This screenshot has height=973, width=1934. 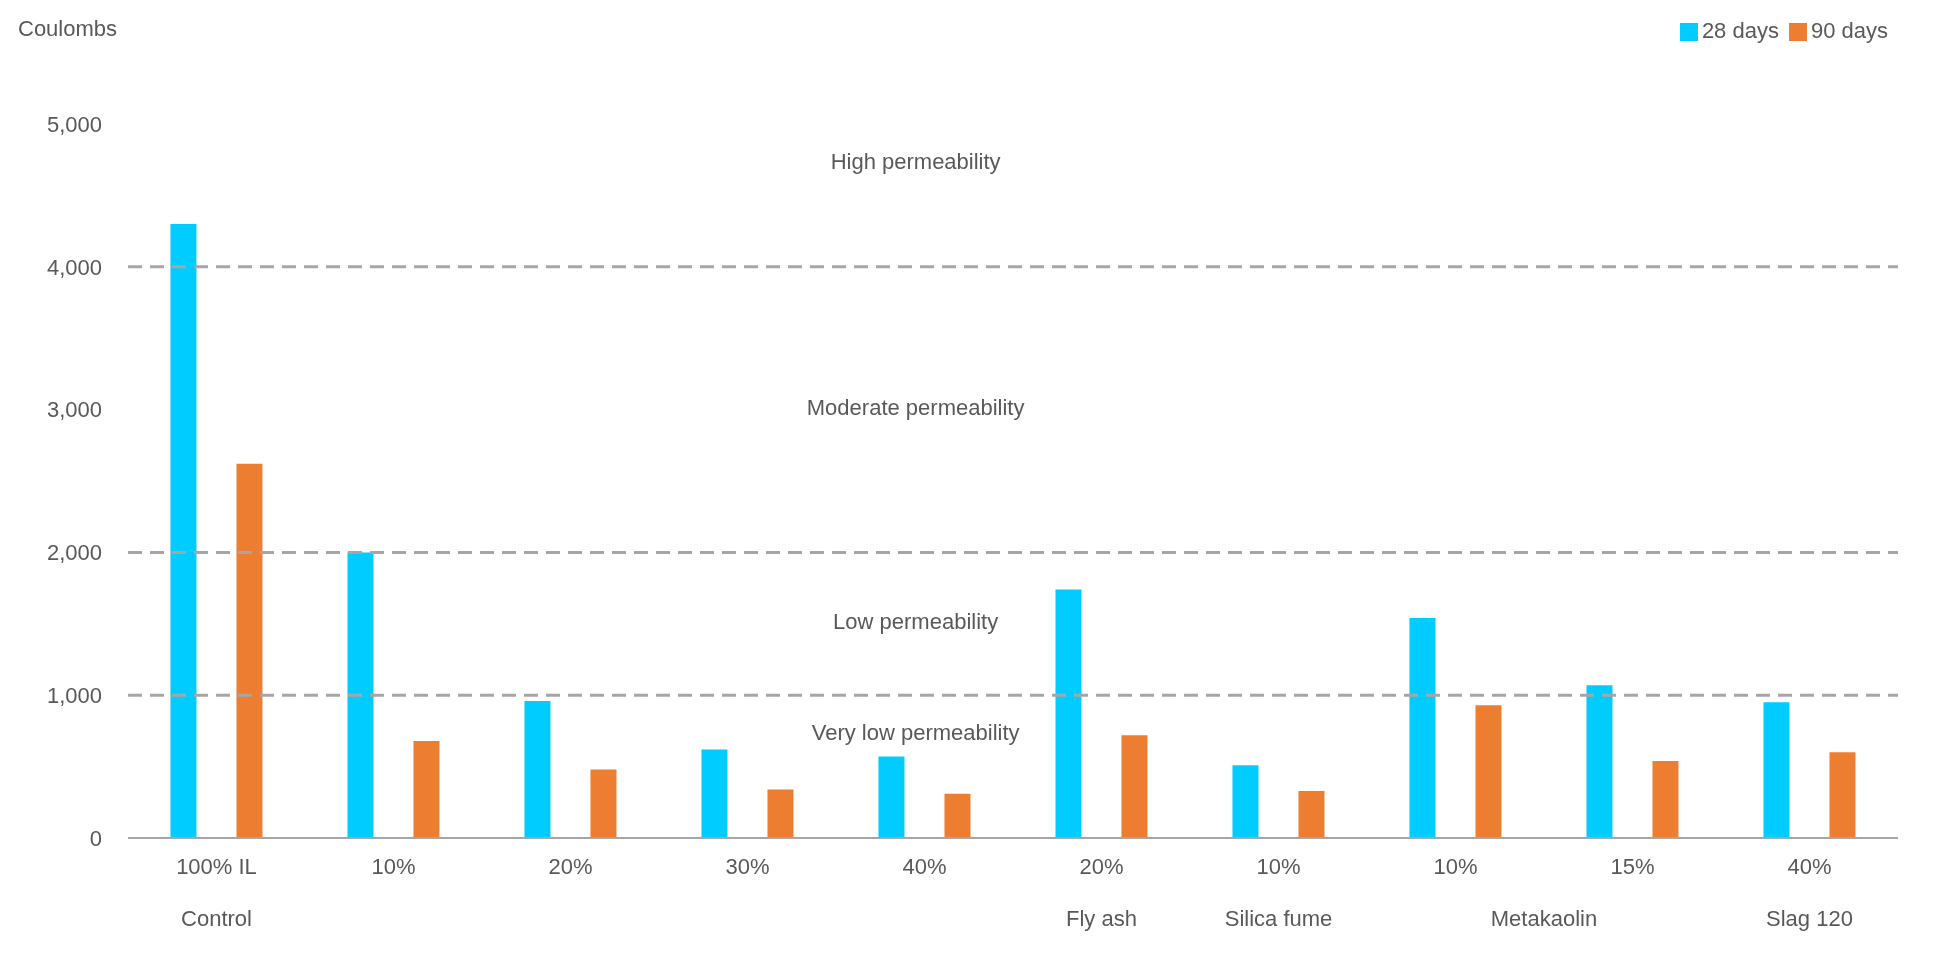 I want to click on annotation: Very low permeability, so click(x=915, y=733).